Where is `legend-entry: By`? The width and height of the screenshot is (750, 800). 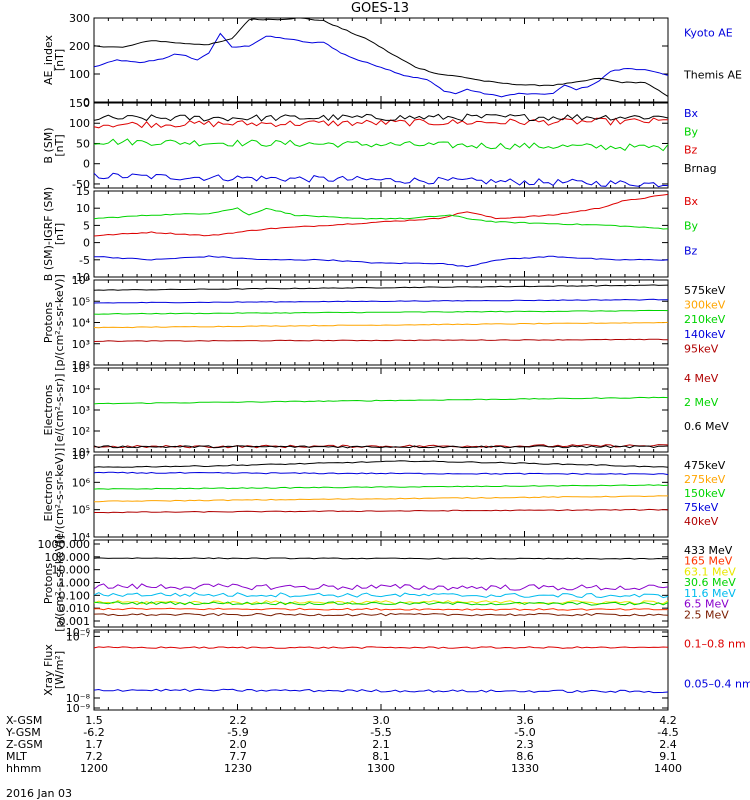
legend-entry: By is located at coordinates (691, 131).